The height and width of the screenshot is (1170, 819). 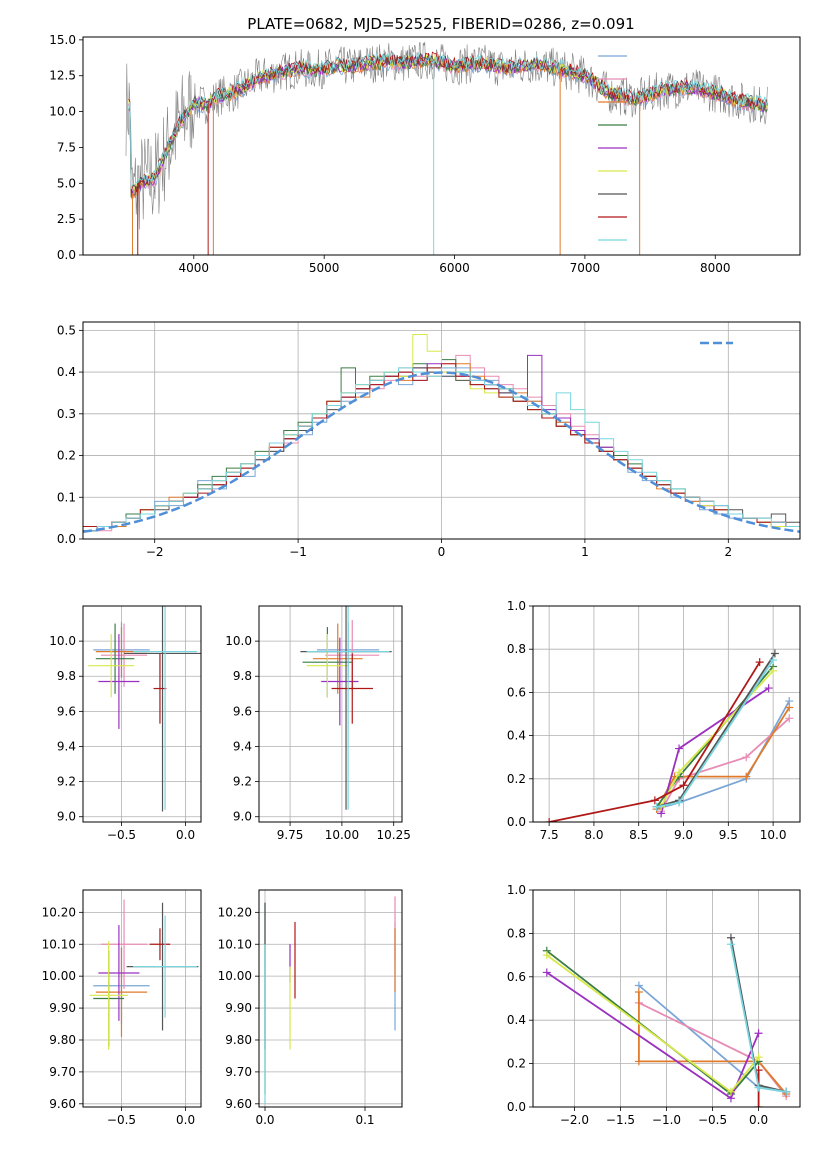 I want to click on x-tick-label: 10.0, so click(x=773, y=835).